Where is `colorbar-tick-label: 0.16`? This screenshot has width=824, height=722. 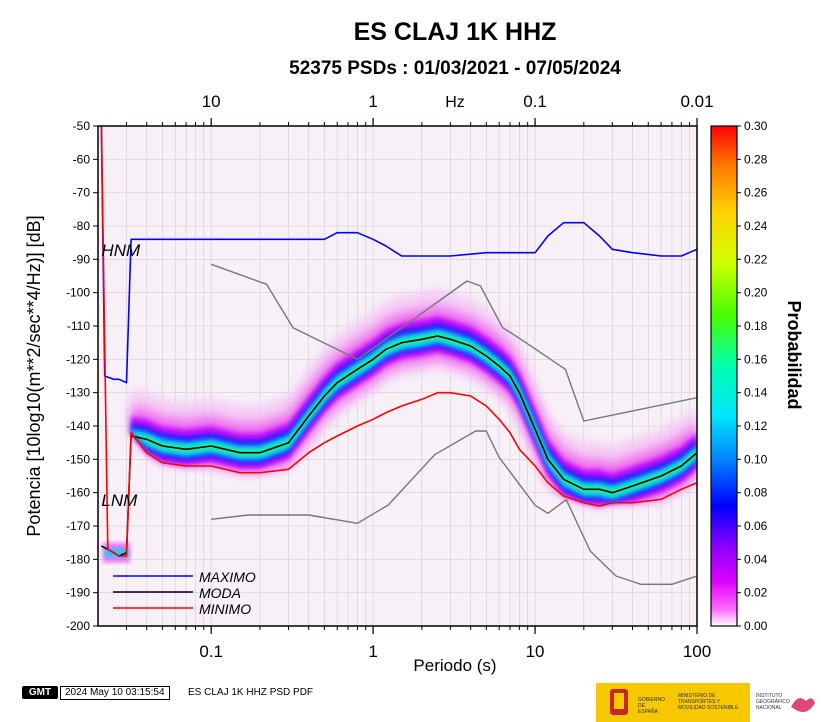 colorbar-tick-label: 0.16 is located at coordinates (756, 359).